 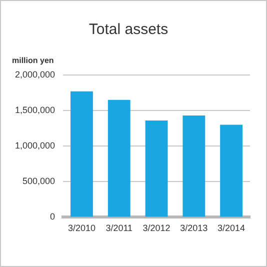 I want to click on y-tick-label: 500,000, so click(x=39, y=181).